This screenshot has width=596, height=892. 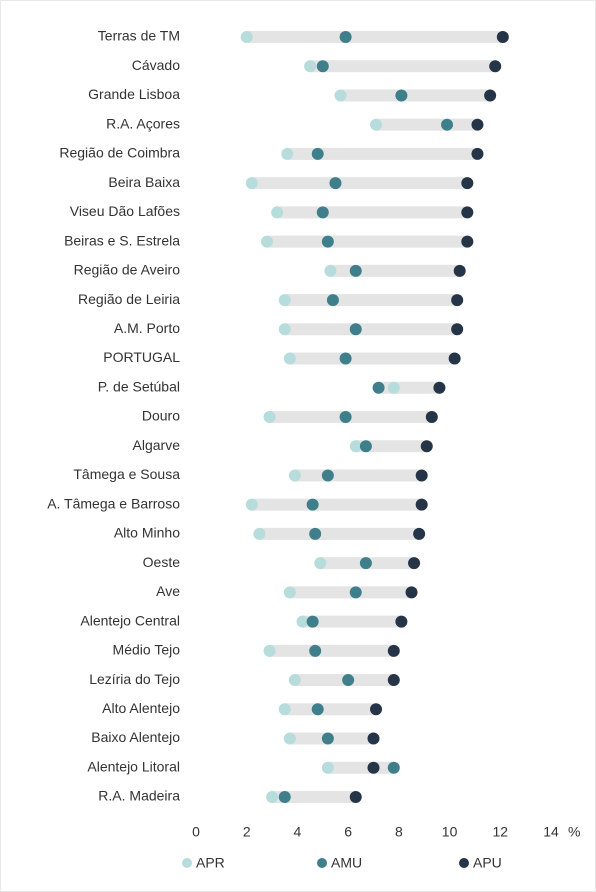 What do you see at coordinates (139, 386) in the screenshot?
I see `category-label: P. de Setúbal` at bounding box center [139, 386].